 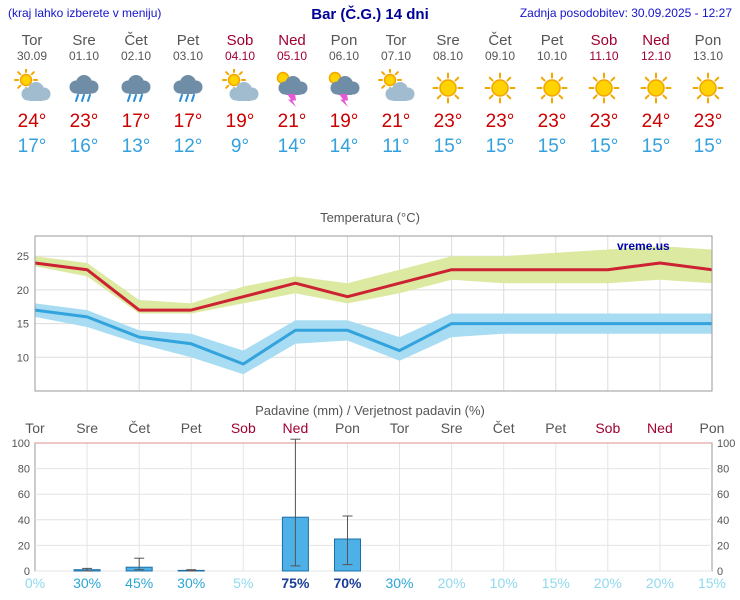 What do you see at coordinates (240, 121) in the screenshot?
I see `day-max-temp: 19°` at bounding box center [240, 121].